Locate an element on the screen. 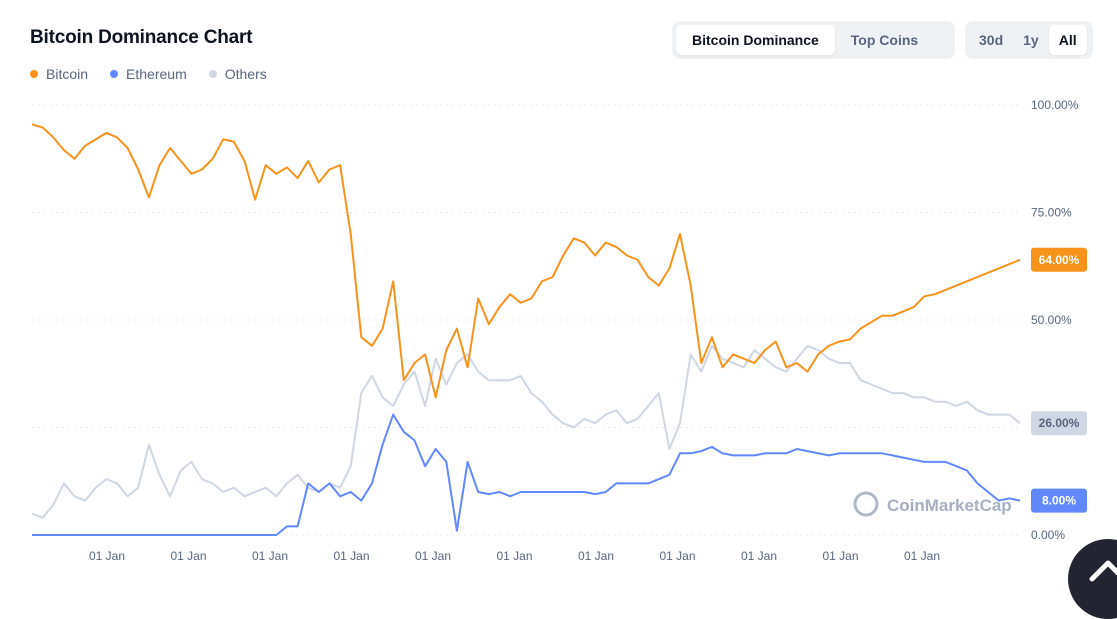 The height and width of the screenshot is (619, 1117). last-value-label-ethereum: 8.00% is located at coordinates (1059, 501).